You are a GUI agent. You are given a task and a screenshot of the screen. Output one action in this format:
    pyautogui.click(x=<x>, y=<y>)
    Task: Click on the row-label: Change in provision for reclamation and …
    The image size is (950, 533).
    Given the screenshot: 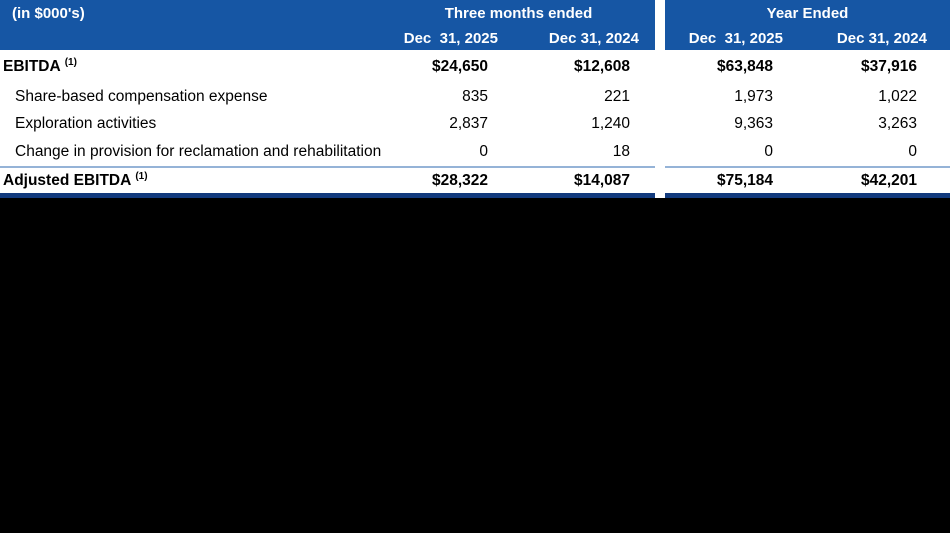 What is the action you would take?
    pyautogui.click(x=198, y=151)
    